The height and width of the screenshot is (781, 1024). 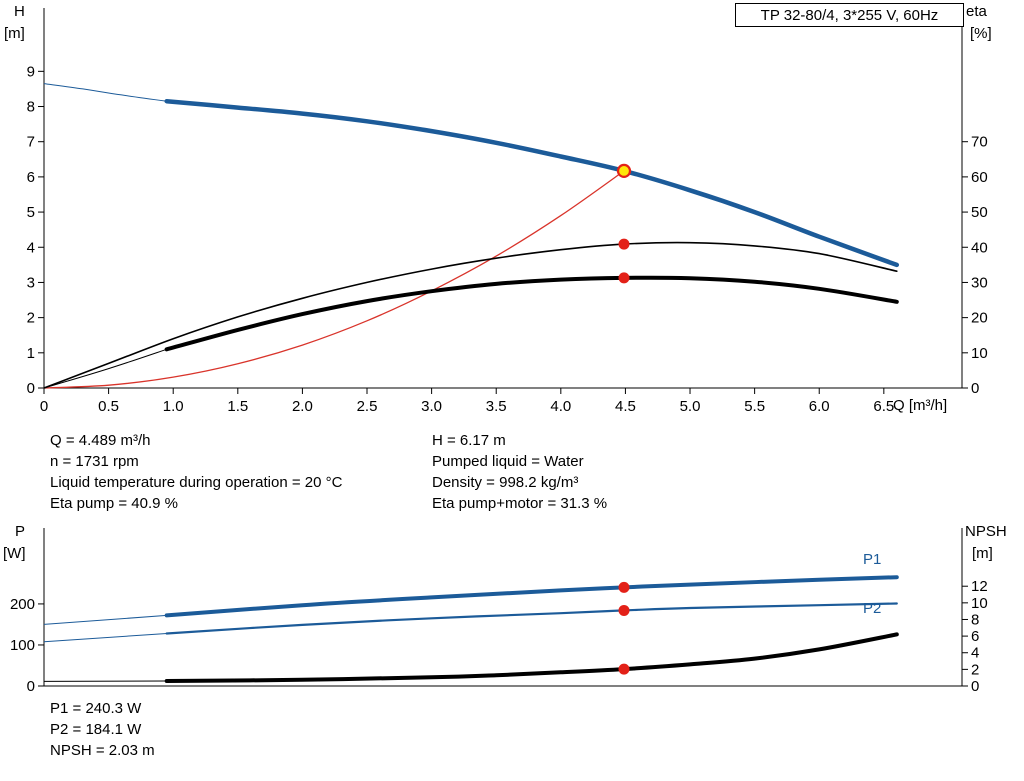 I want to click on y-right-tick-label: 12, so click(x=979, y=586).